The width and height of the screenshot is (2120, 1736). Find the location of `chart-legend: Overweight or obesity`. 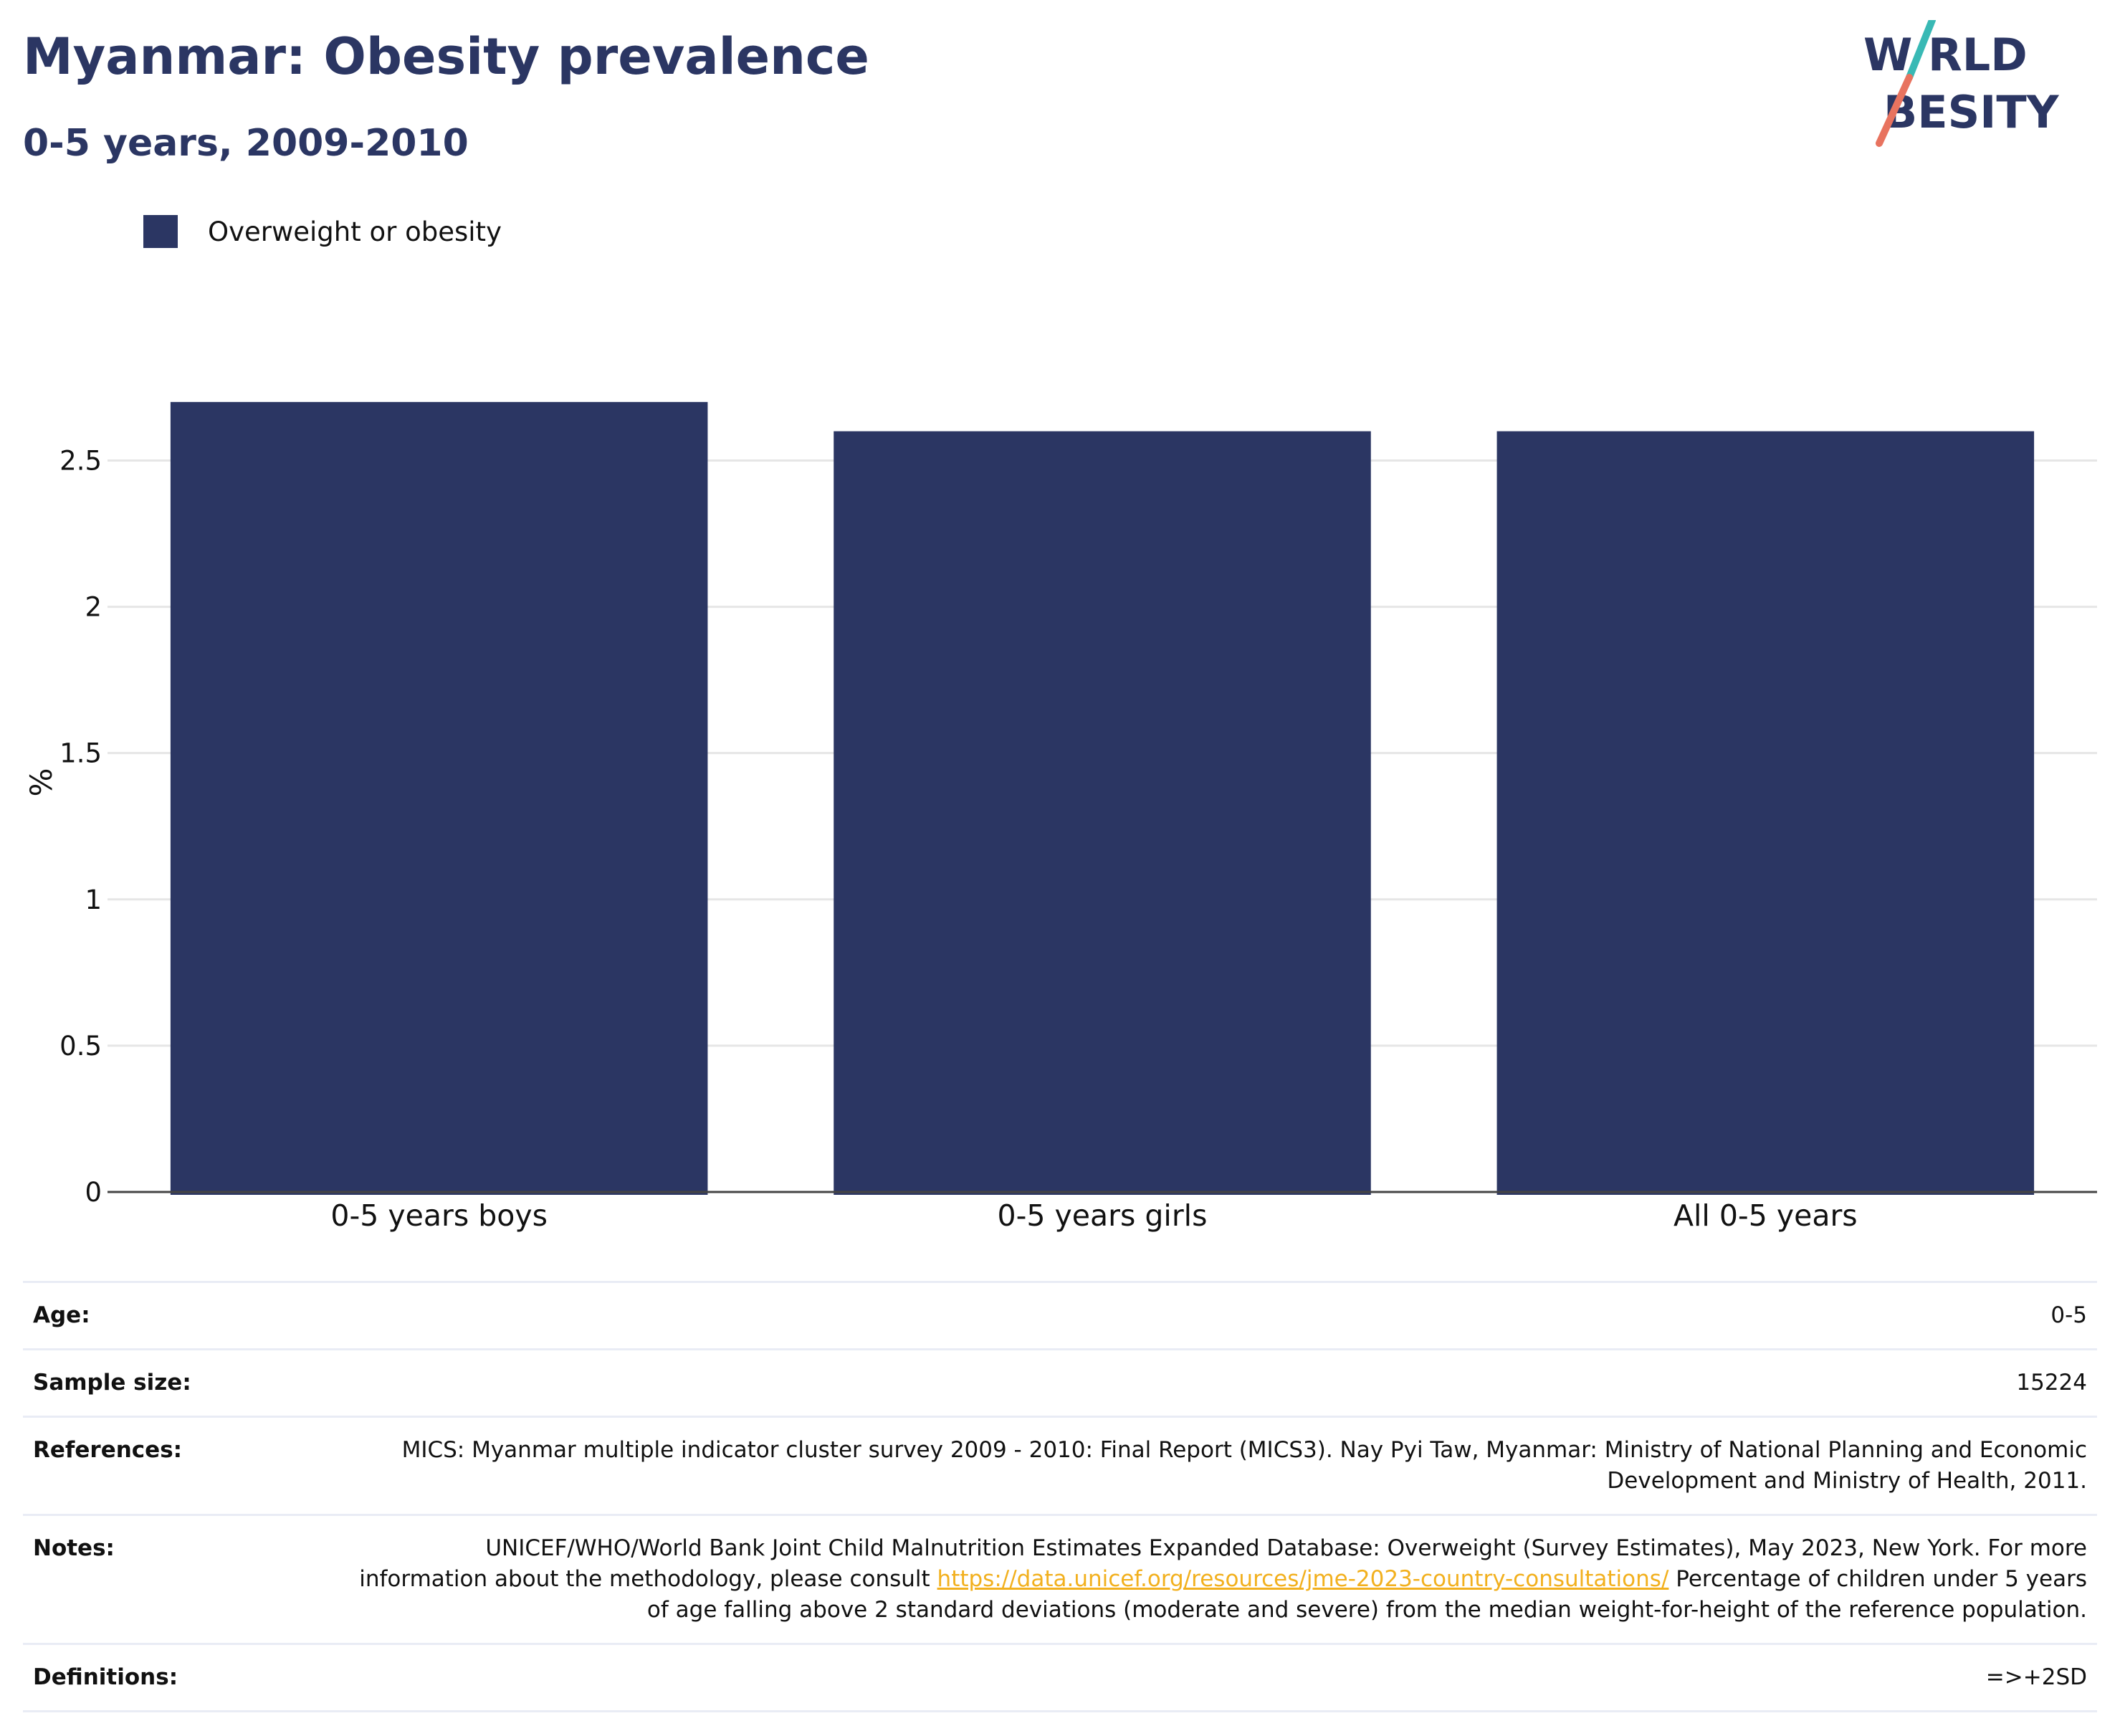

chart-legend: Overweight or obesity is located at coordinates (323, 231).